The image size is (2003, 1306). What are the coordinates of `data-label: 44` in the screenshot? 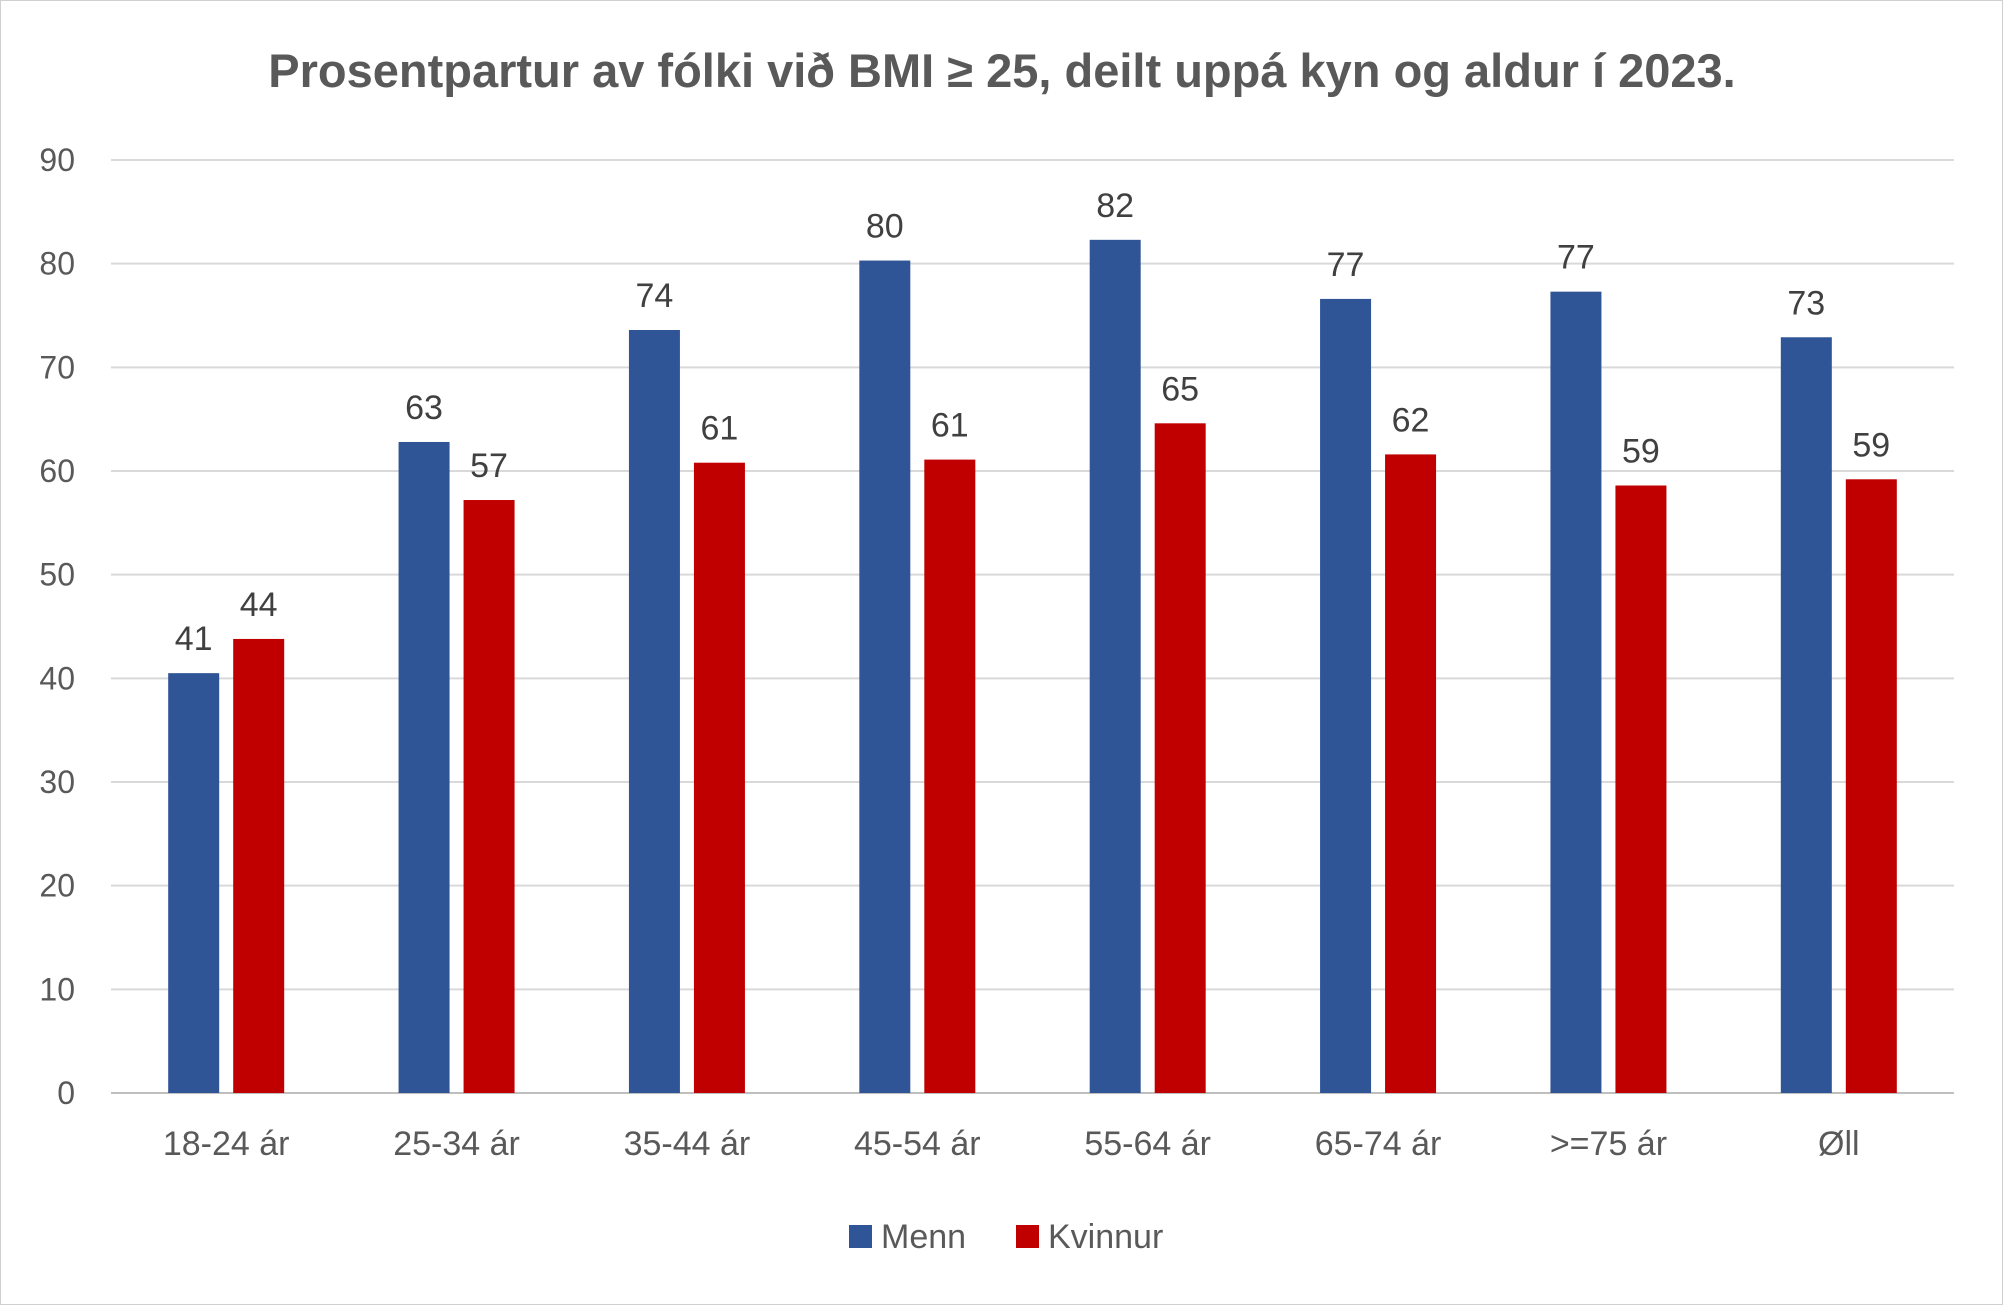 It's located at (259, 605).